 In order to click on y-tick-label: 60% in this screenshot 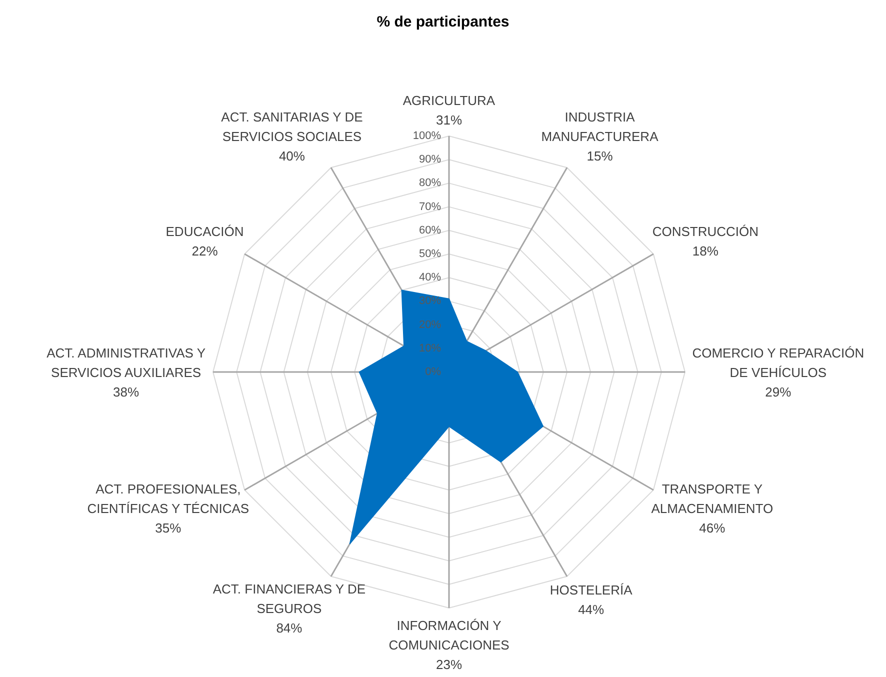, I will do `click(430, 230)`.